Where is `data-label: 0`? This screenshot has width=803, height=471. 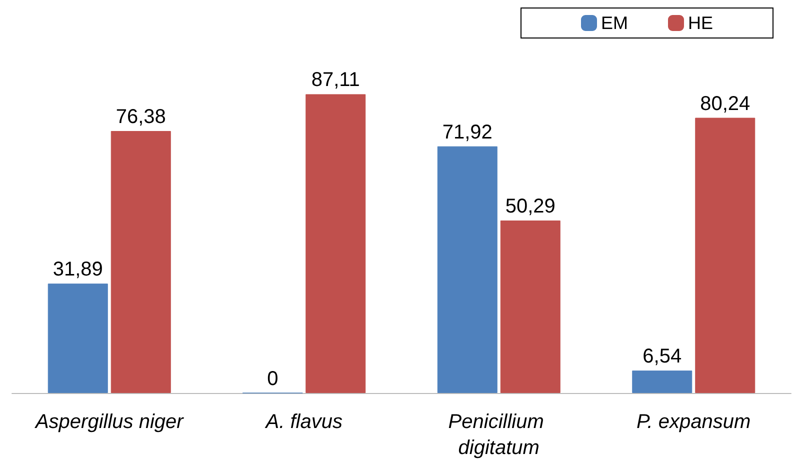 data-label: 0 is located at coordinates (272, 379).